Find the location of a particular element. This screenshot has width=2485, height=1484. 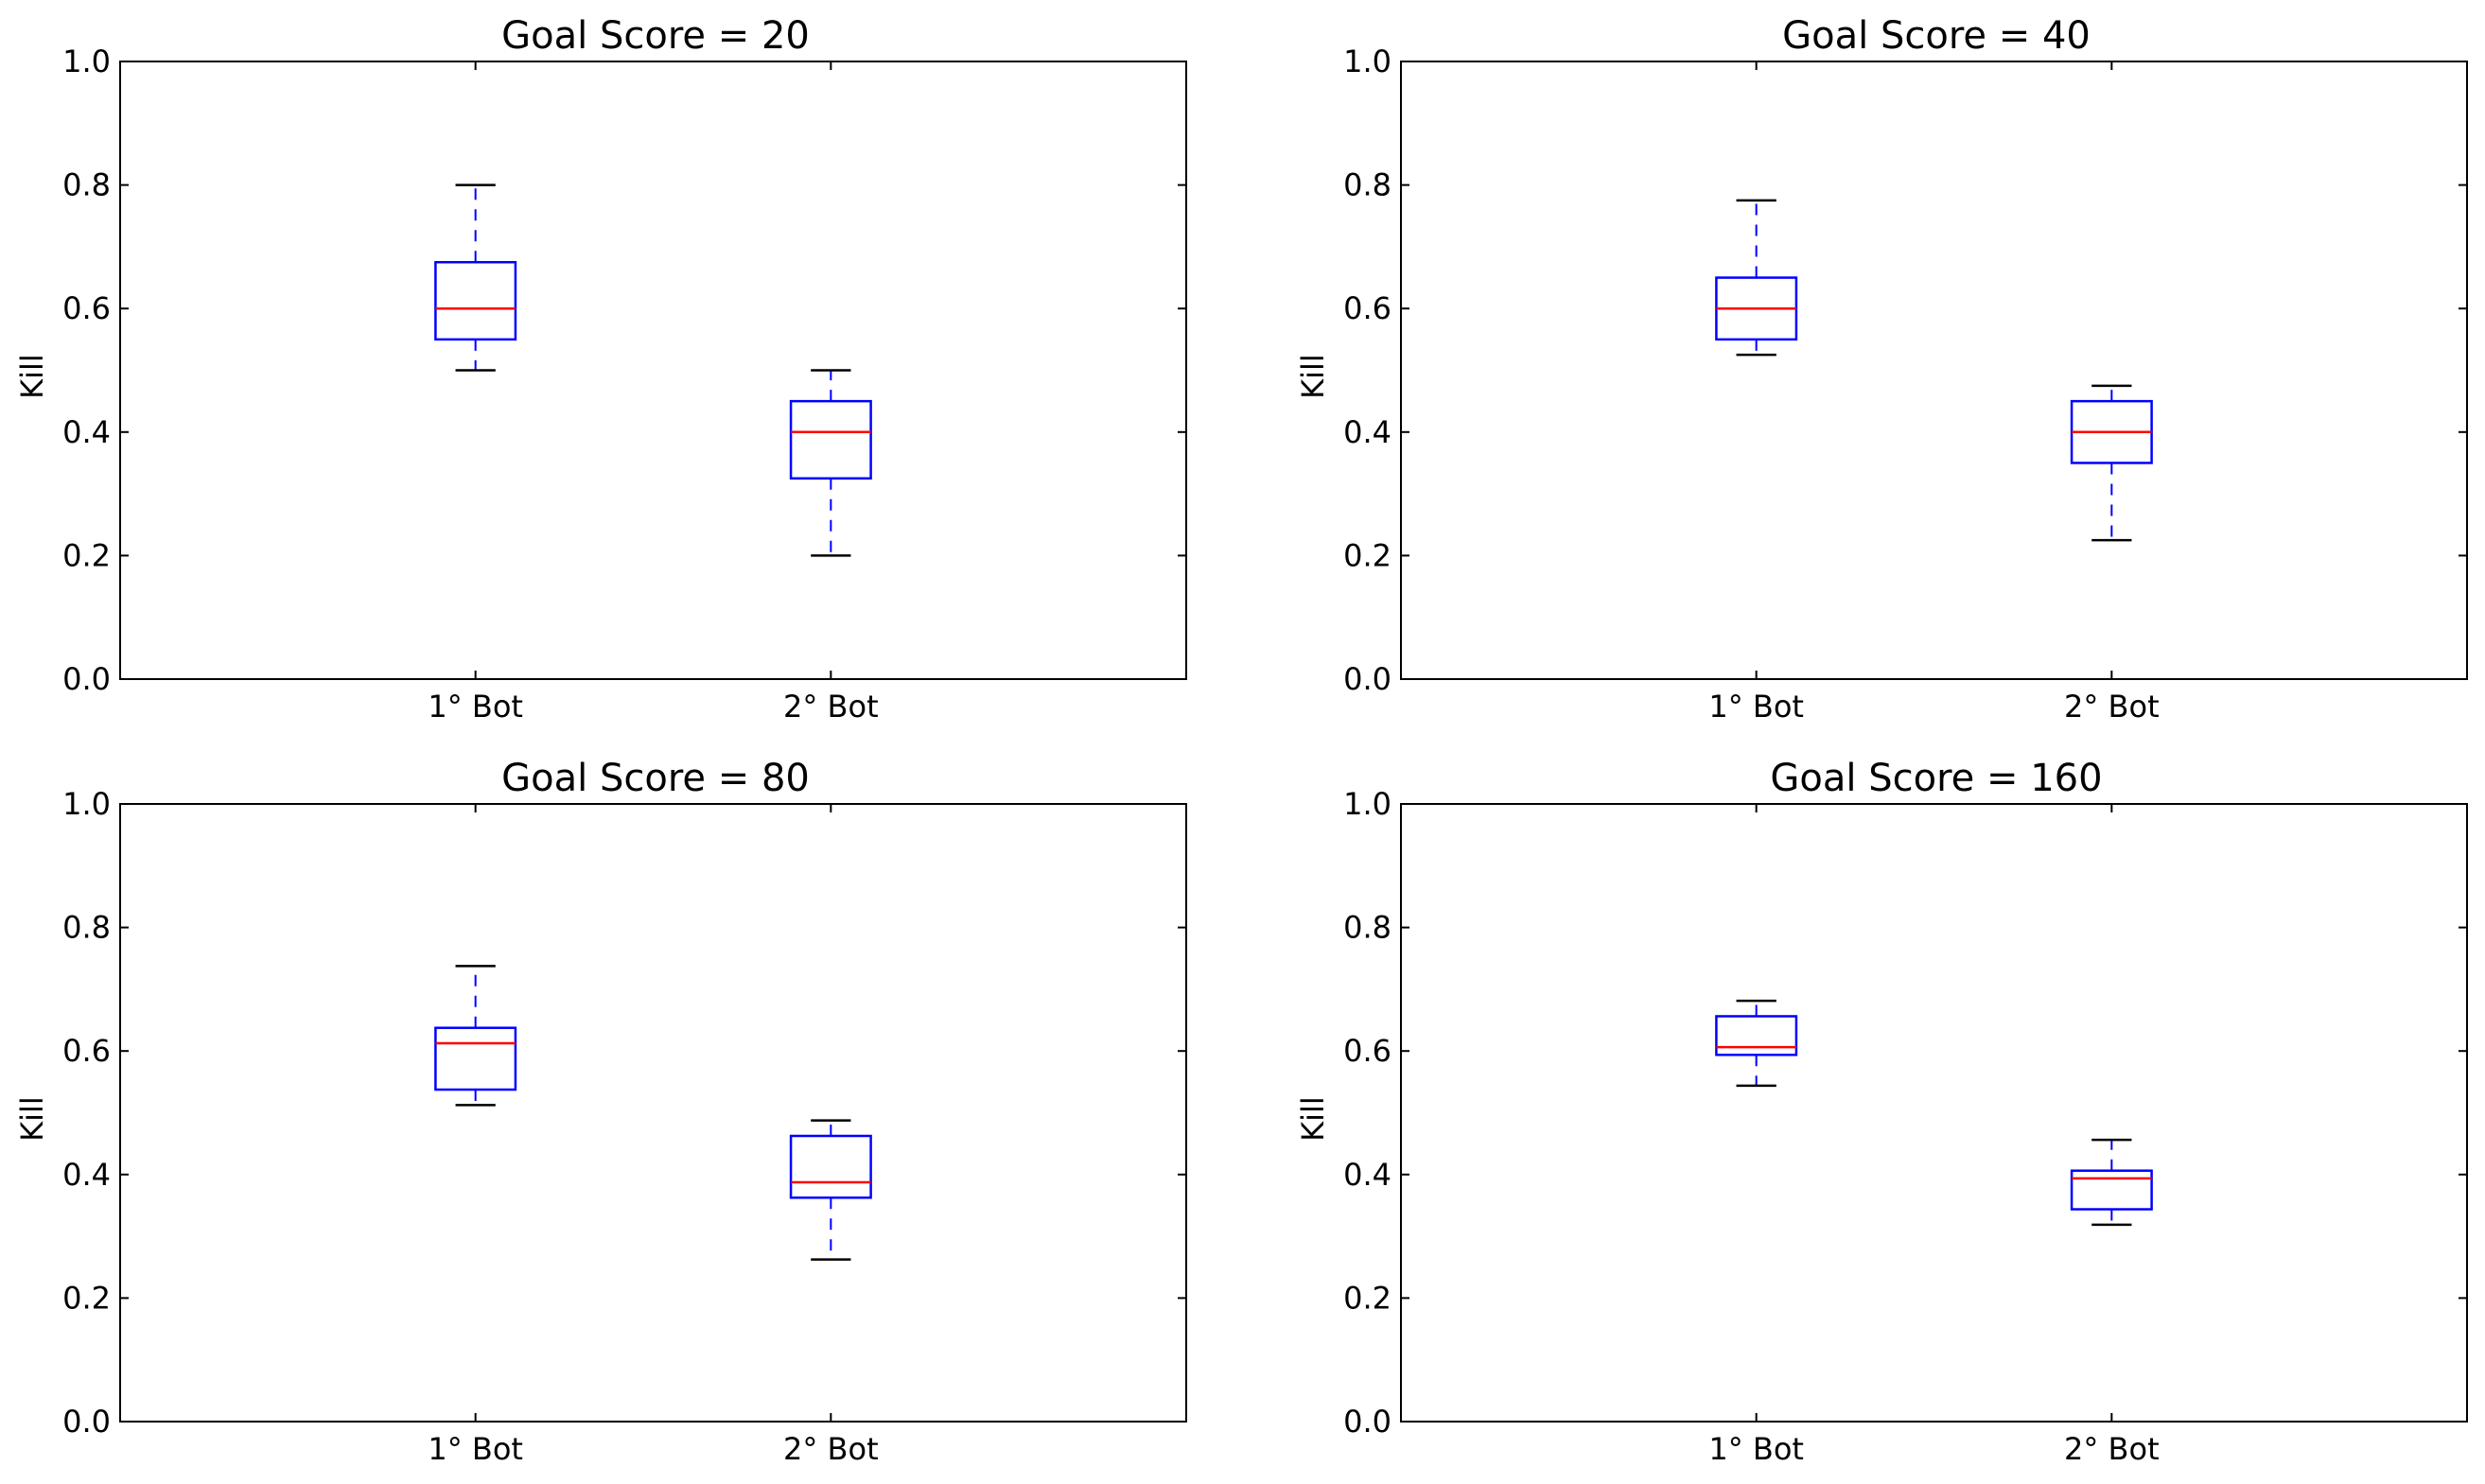

subplot-title: Goal Score = 80 is located at coordinates (655, 779).